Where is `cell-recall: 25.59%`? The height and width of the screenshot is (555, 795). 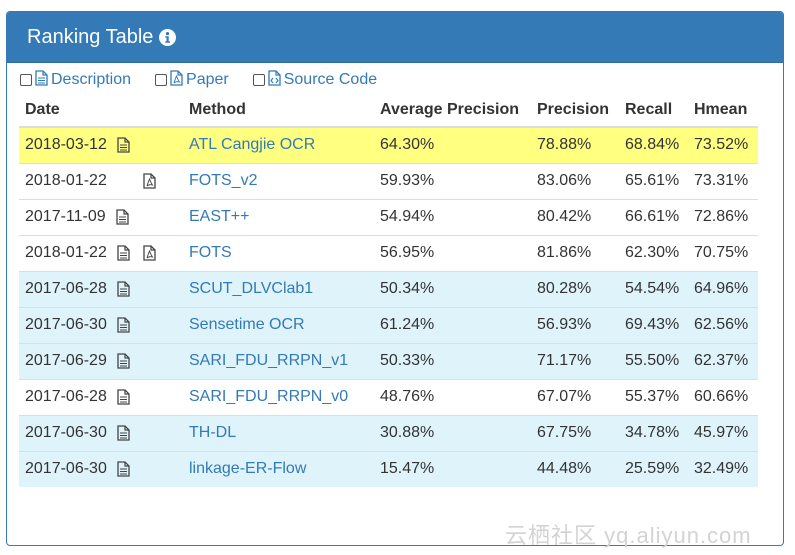
cell-recall: 25.59% is located at coordinates (653, 468).